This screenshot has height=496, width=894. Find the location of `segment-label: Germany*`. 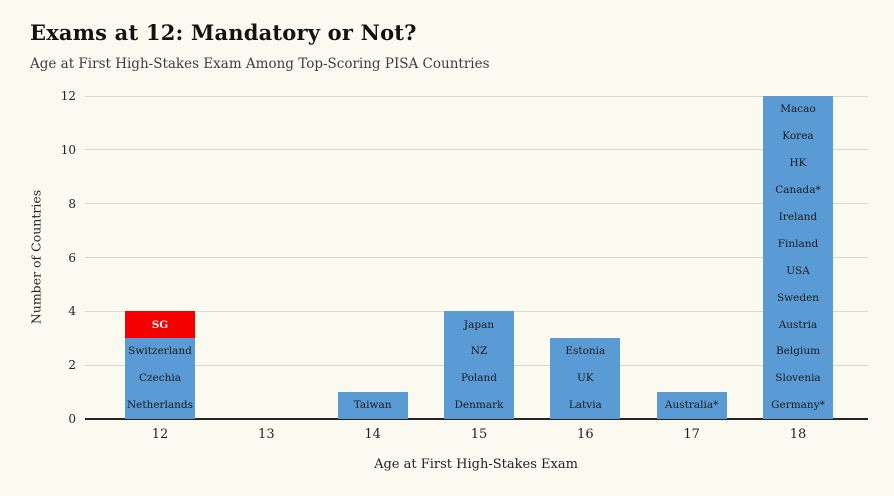

segment-label: Germany* is located at coordinates (798, 405).